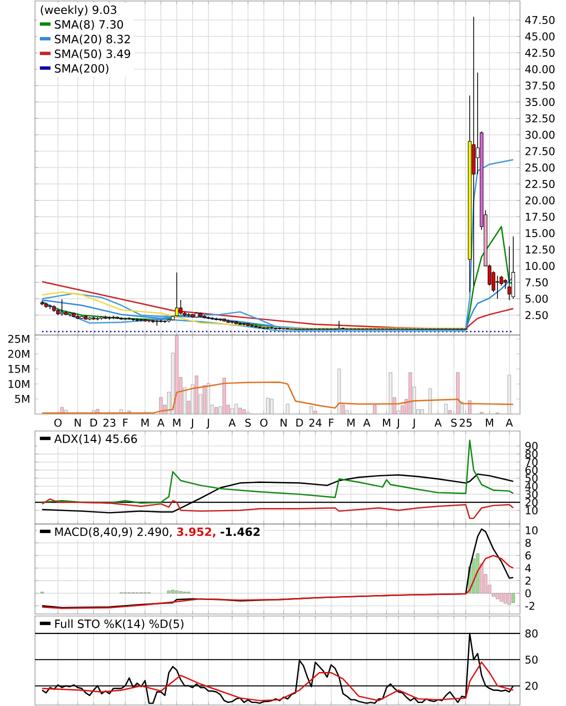 Image resolution: width=566 pixels, height=706 pixels. I want to click on y-tick-label: 30, so click(532, 494).